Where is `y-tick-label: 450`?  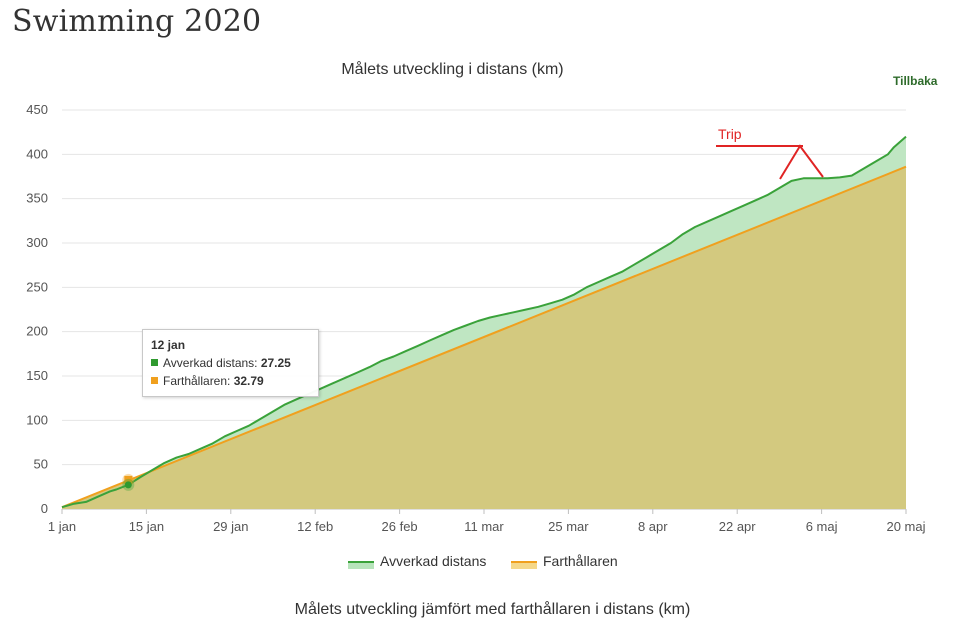 y-tick-label: 450 is located at coordinates (37, 109).